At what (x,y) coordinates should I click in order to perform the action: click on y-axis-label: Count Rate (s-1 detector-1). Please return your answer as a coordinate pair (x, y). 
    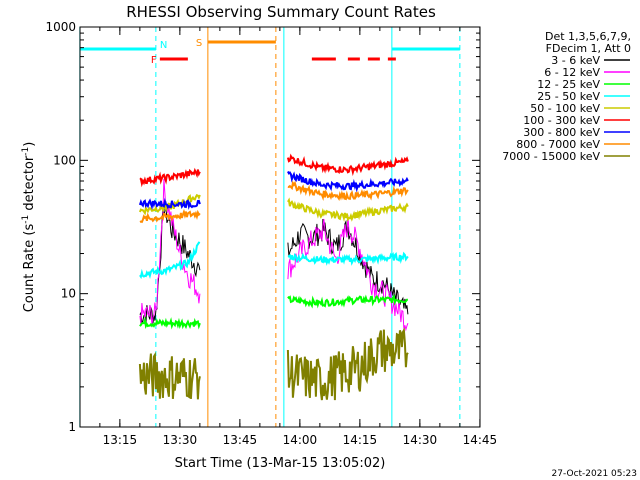
    Looking at the image, I should click on (29, 227).